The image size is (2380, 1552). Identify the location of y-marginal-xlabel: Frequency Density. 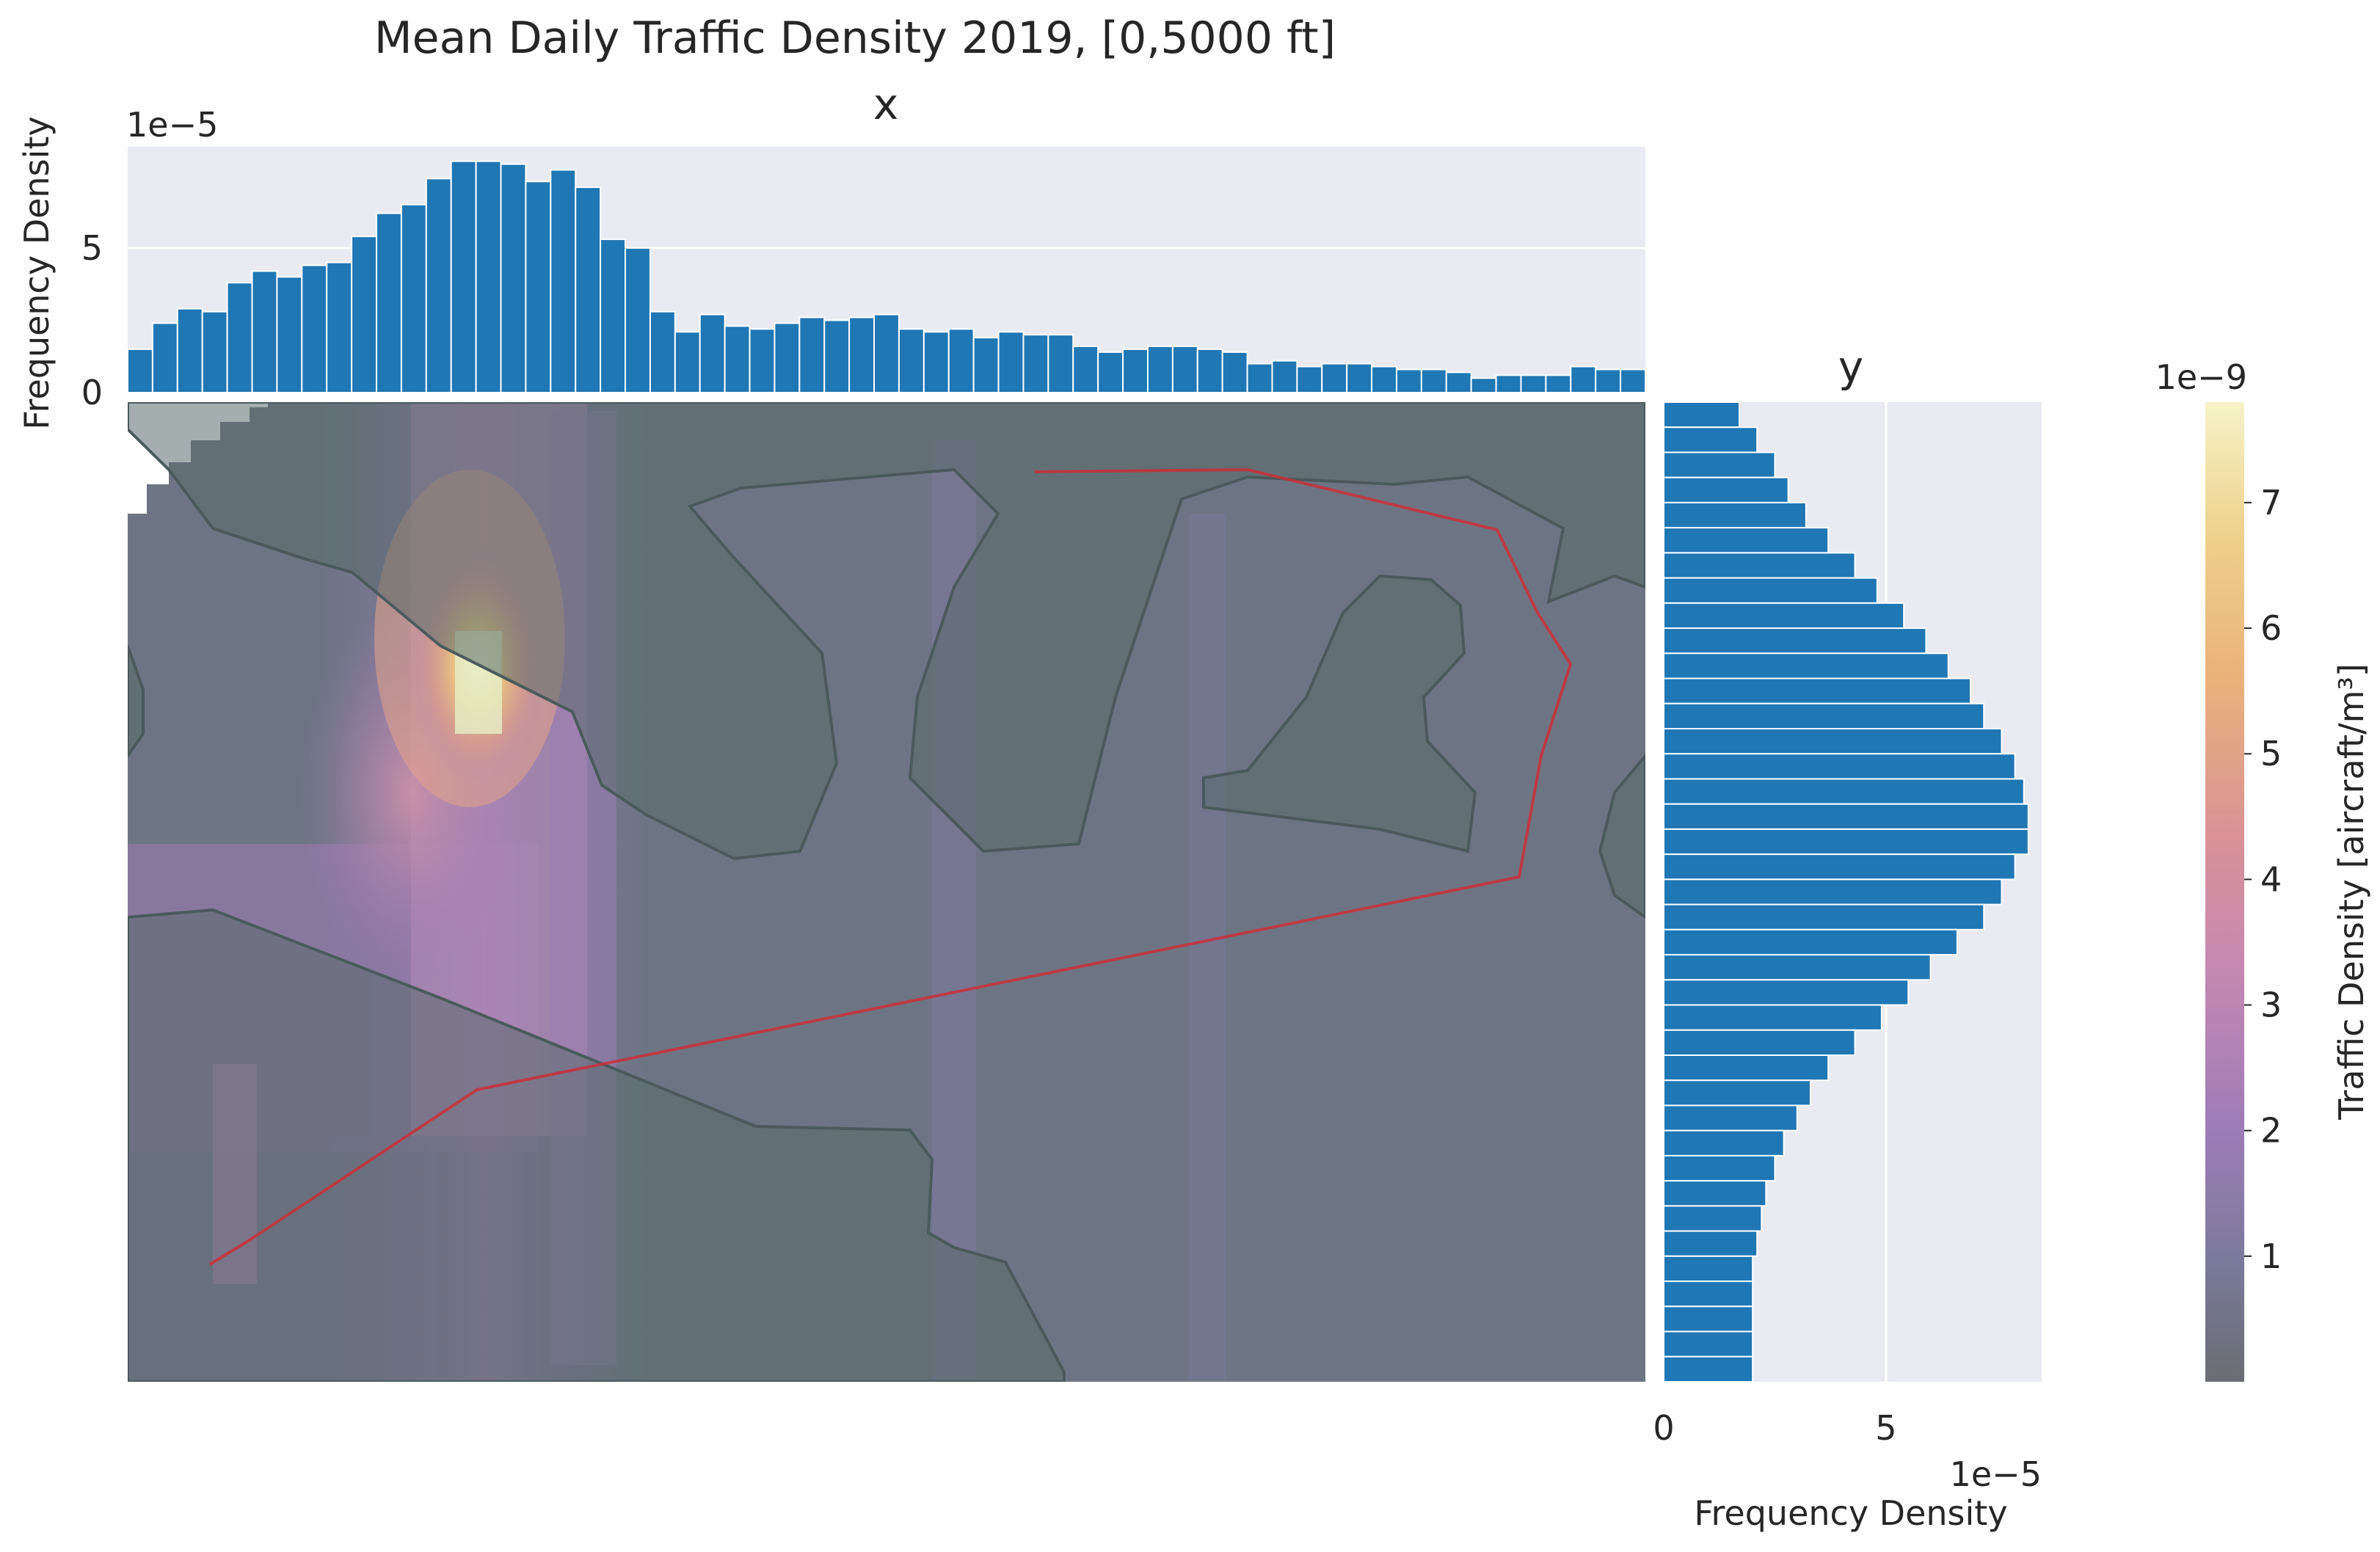
(1850, 1513).